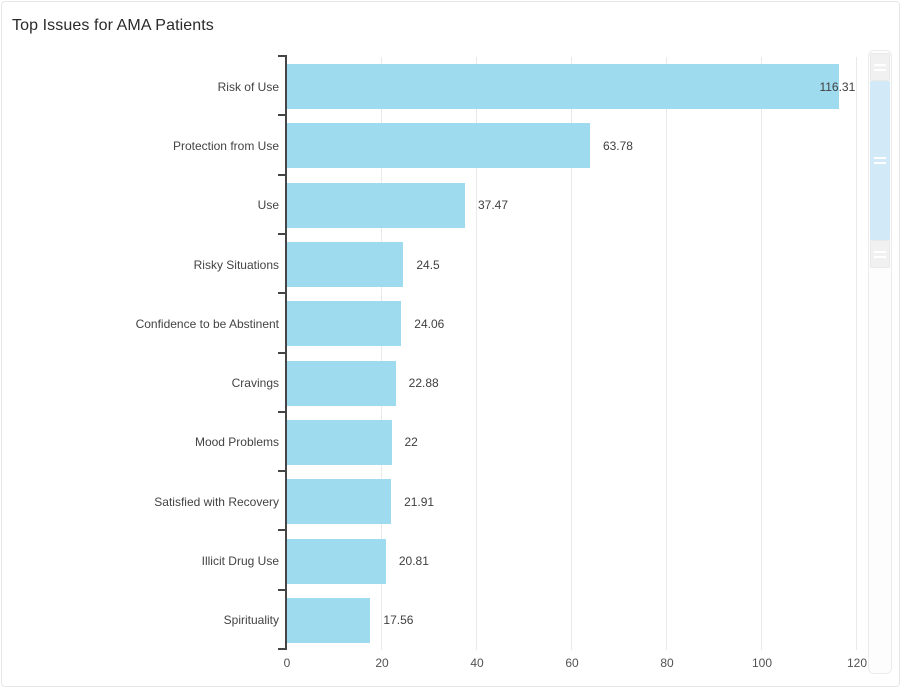 The width and height of the screenshot is (902, 688). What do you see at coordinates (617, 145) in the screenshot?
I see `value-label: 63.78` at bounding box center [617, 145].